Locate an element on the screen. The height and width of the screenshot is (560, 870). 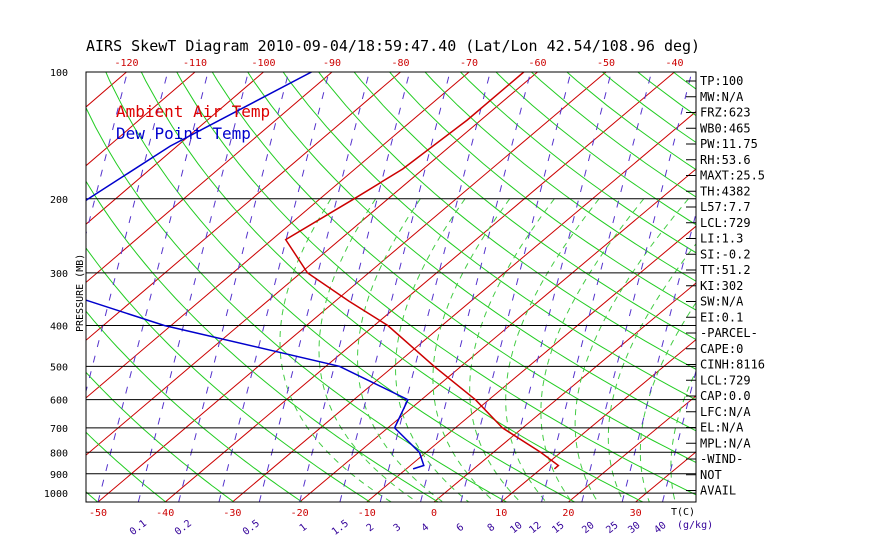
stat-item: TH:4382 is located at coordinates (725, 191).